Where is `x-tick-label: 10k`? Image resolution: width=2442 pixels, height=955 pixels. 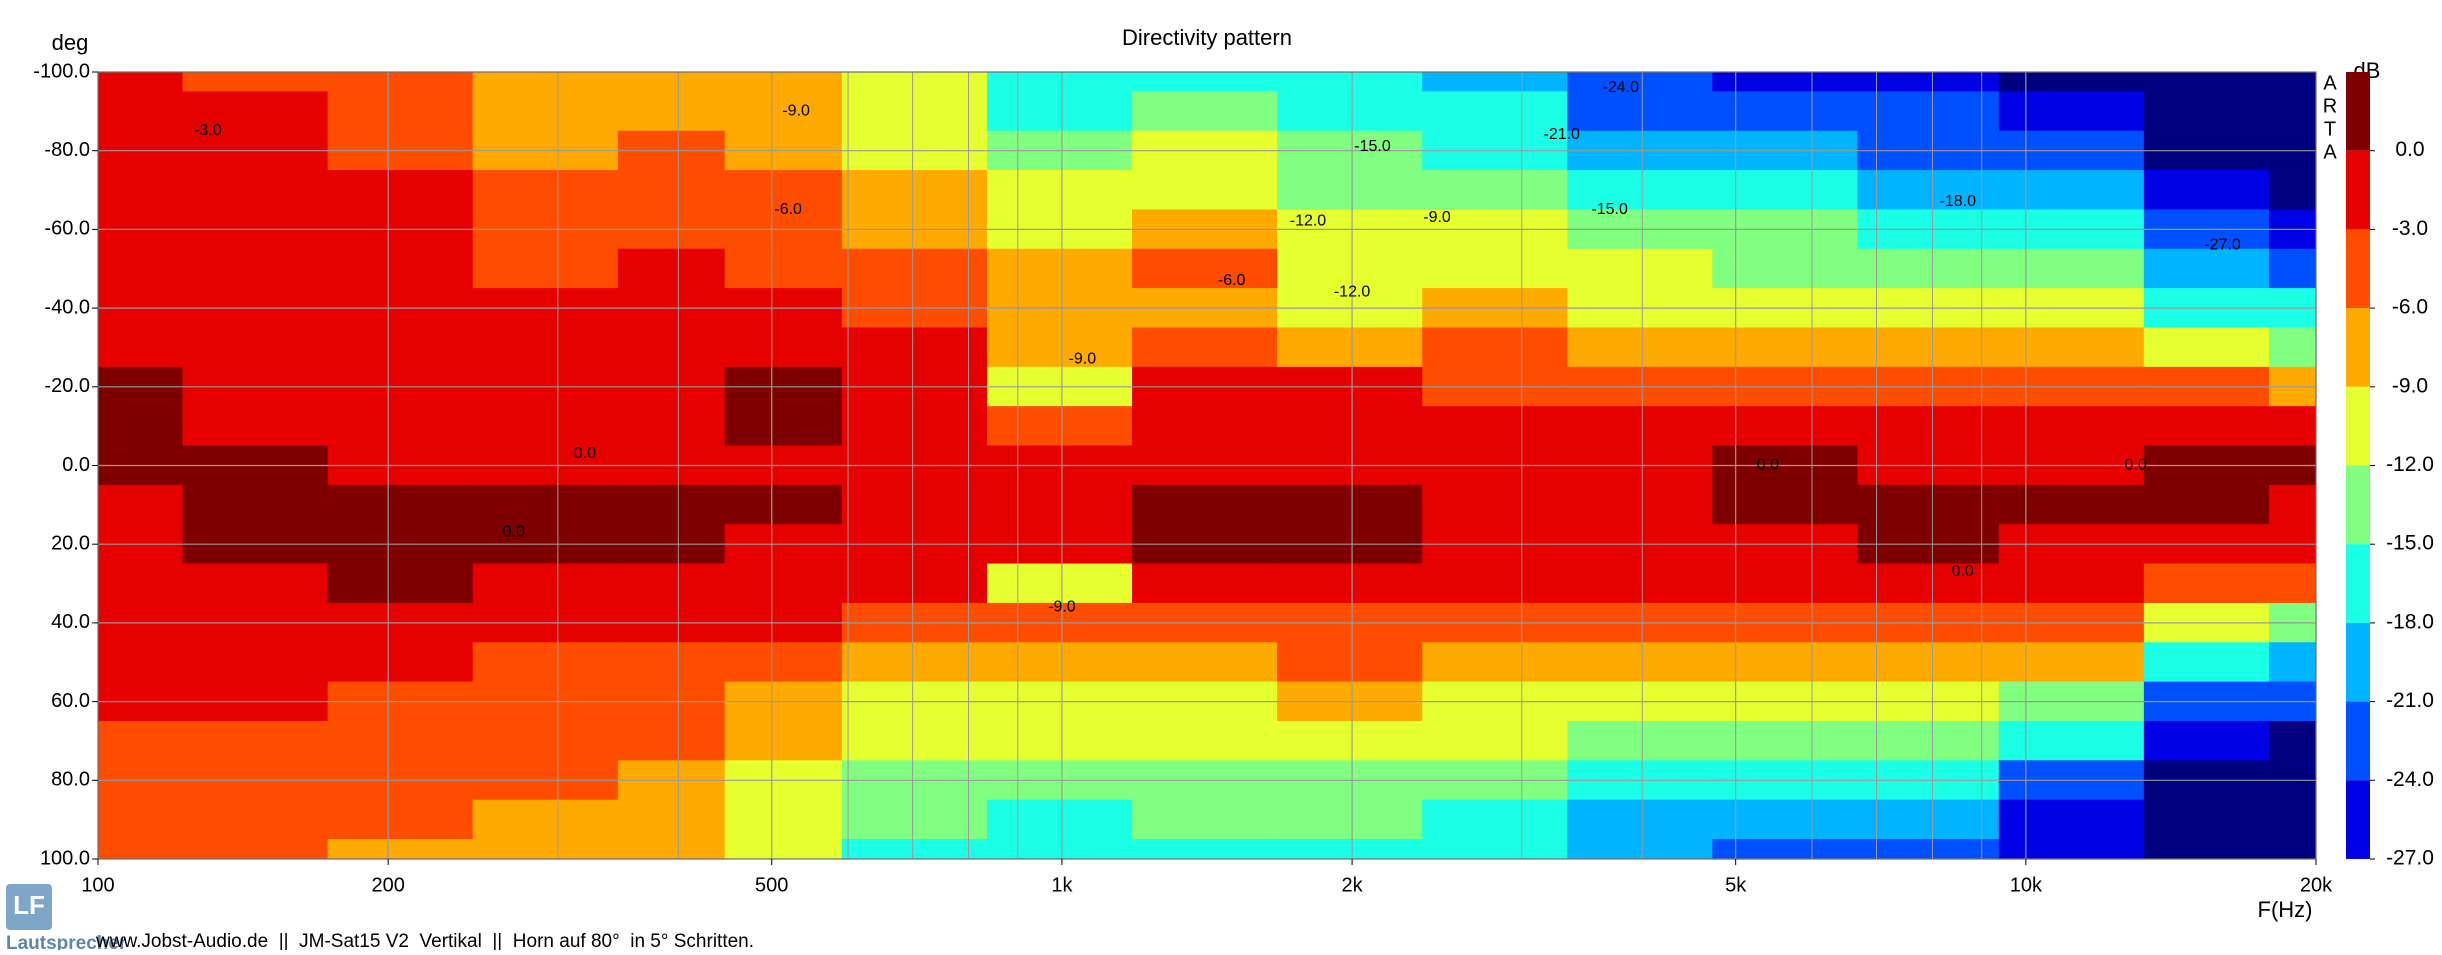
x-tick-label: 10k is located at coordinates (2026, 885).